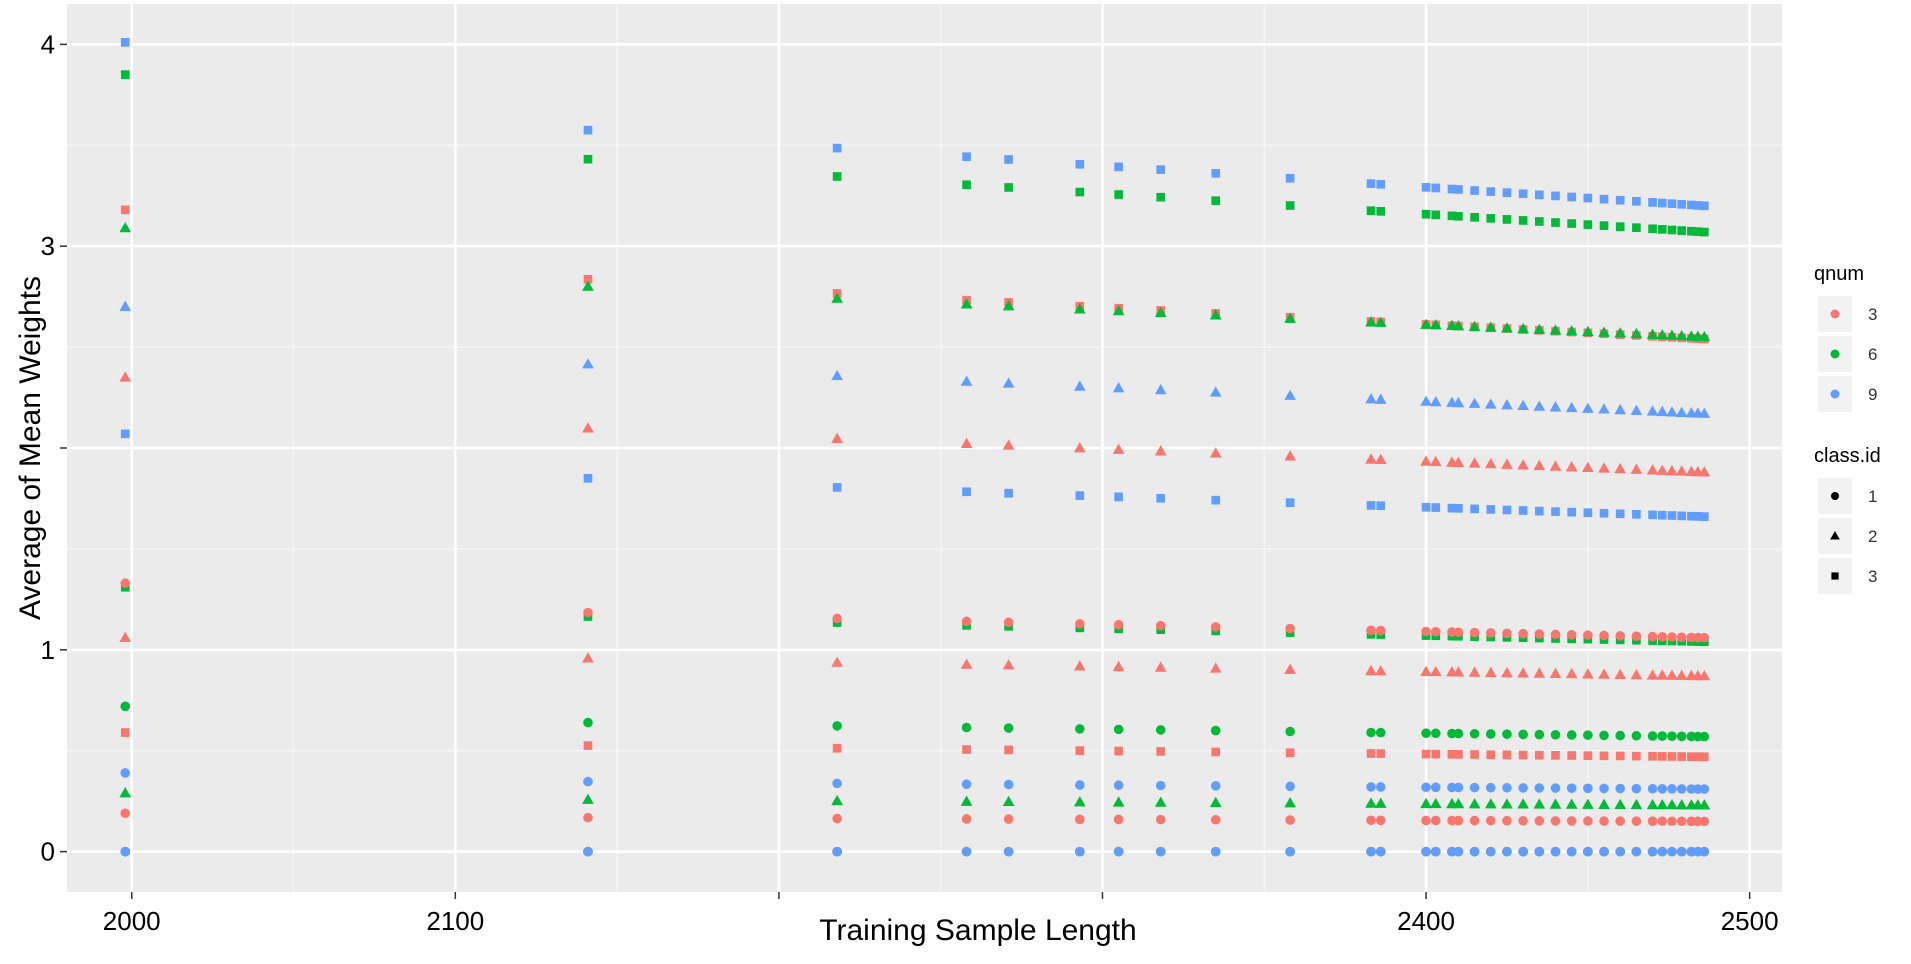 This screenshot has width=1911, height=964. I want to click on x-tick-label: 2100, so click(455, 921).